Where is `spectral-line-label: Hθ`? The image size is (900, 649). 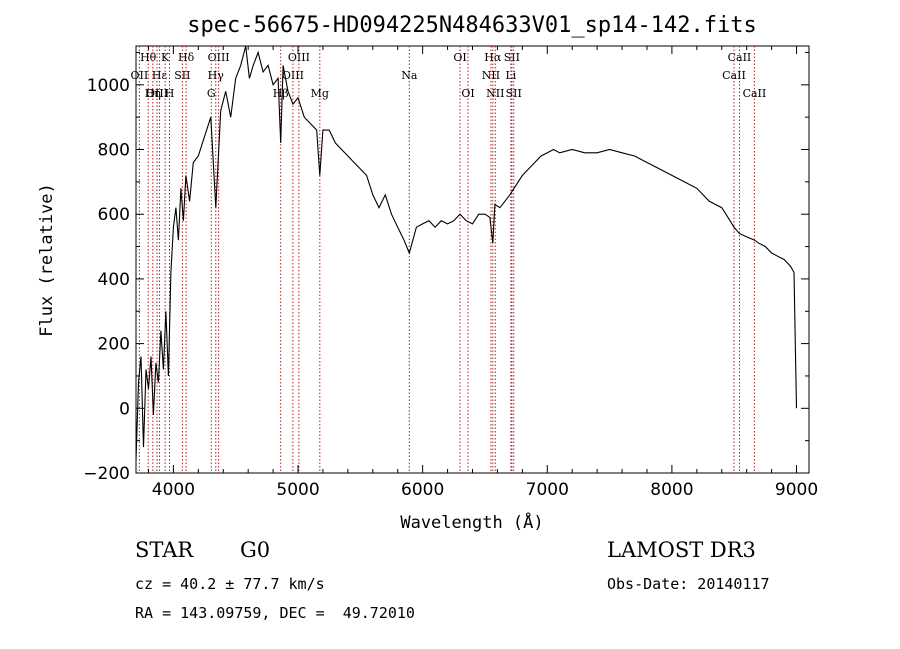
spectral-line-label: Hθ is located at coordinates (148, 57).